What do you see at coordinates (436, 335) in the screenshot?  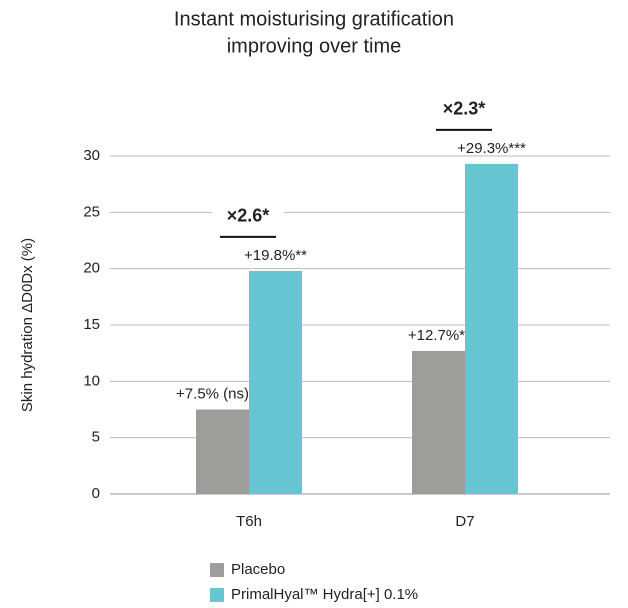 I see `value-label: +12.7%*` at bounding box center [436, 335].